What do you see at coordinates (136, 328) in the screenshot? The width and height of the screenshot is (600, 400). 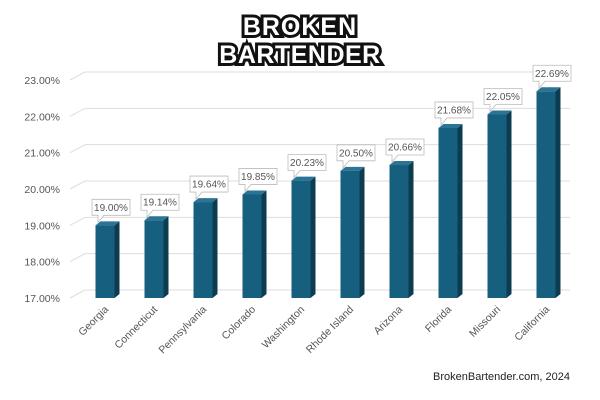 I see `x-category-label: Connecticut` at bounding box center [136, 328].